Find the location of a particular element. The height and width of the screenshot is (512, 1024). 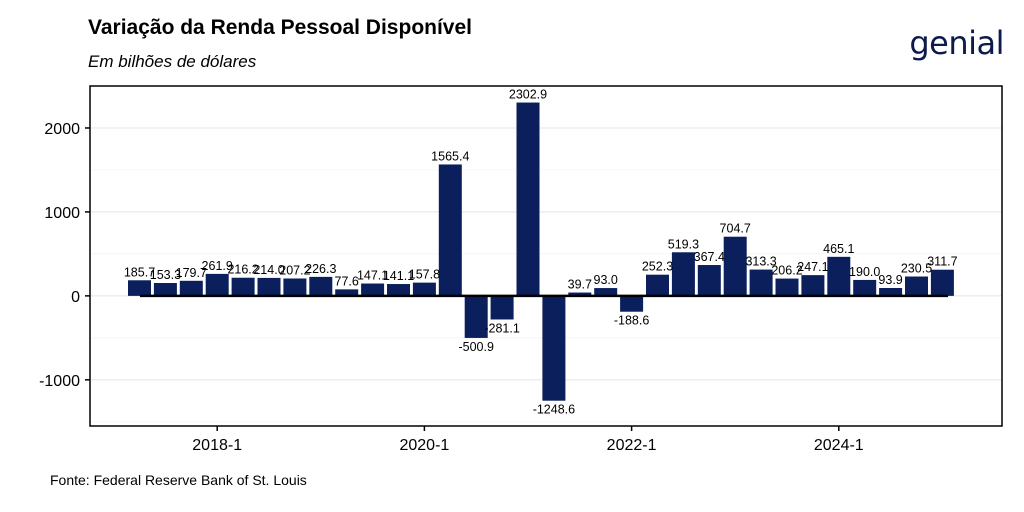

data-label: 704.7 is located at coordinates (735, 229).